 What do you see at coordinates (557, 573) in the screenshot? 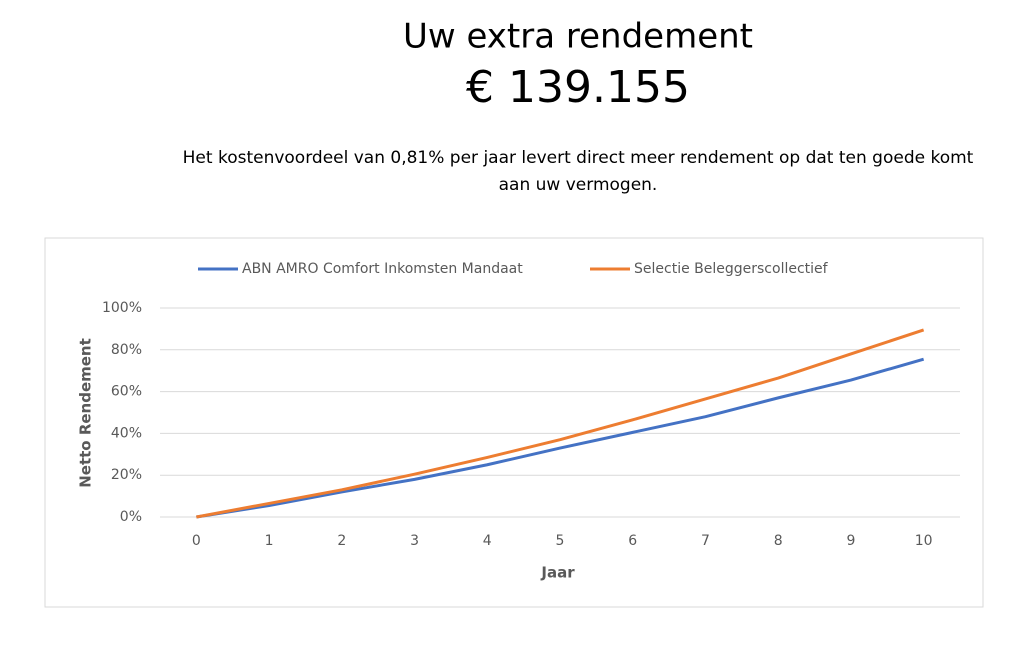
I see `x-axis-title: Jaar` at bounding box center [557, 573].